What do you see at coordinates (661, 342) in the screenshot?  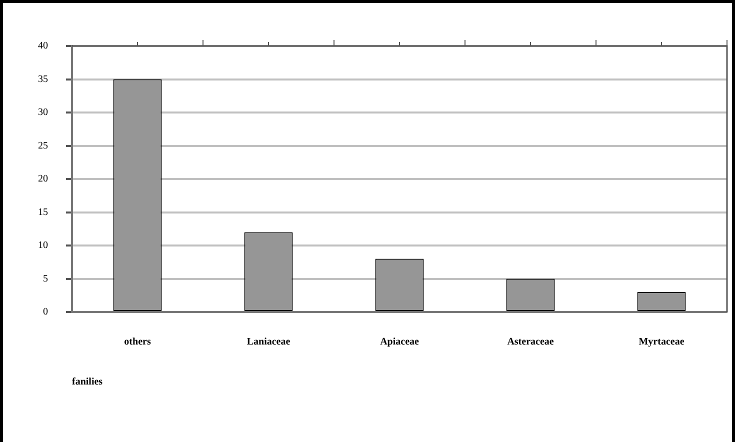 I see `x-tick-label: Myrtaceae` at bounding box center [661, 342].